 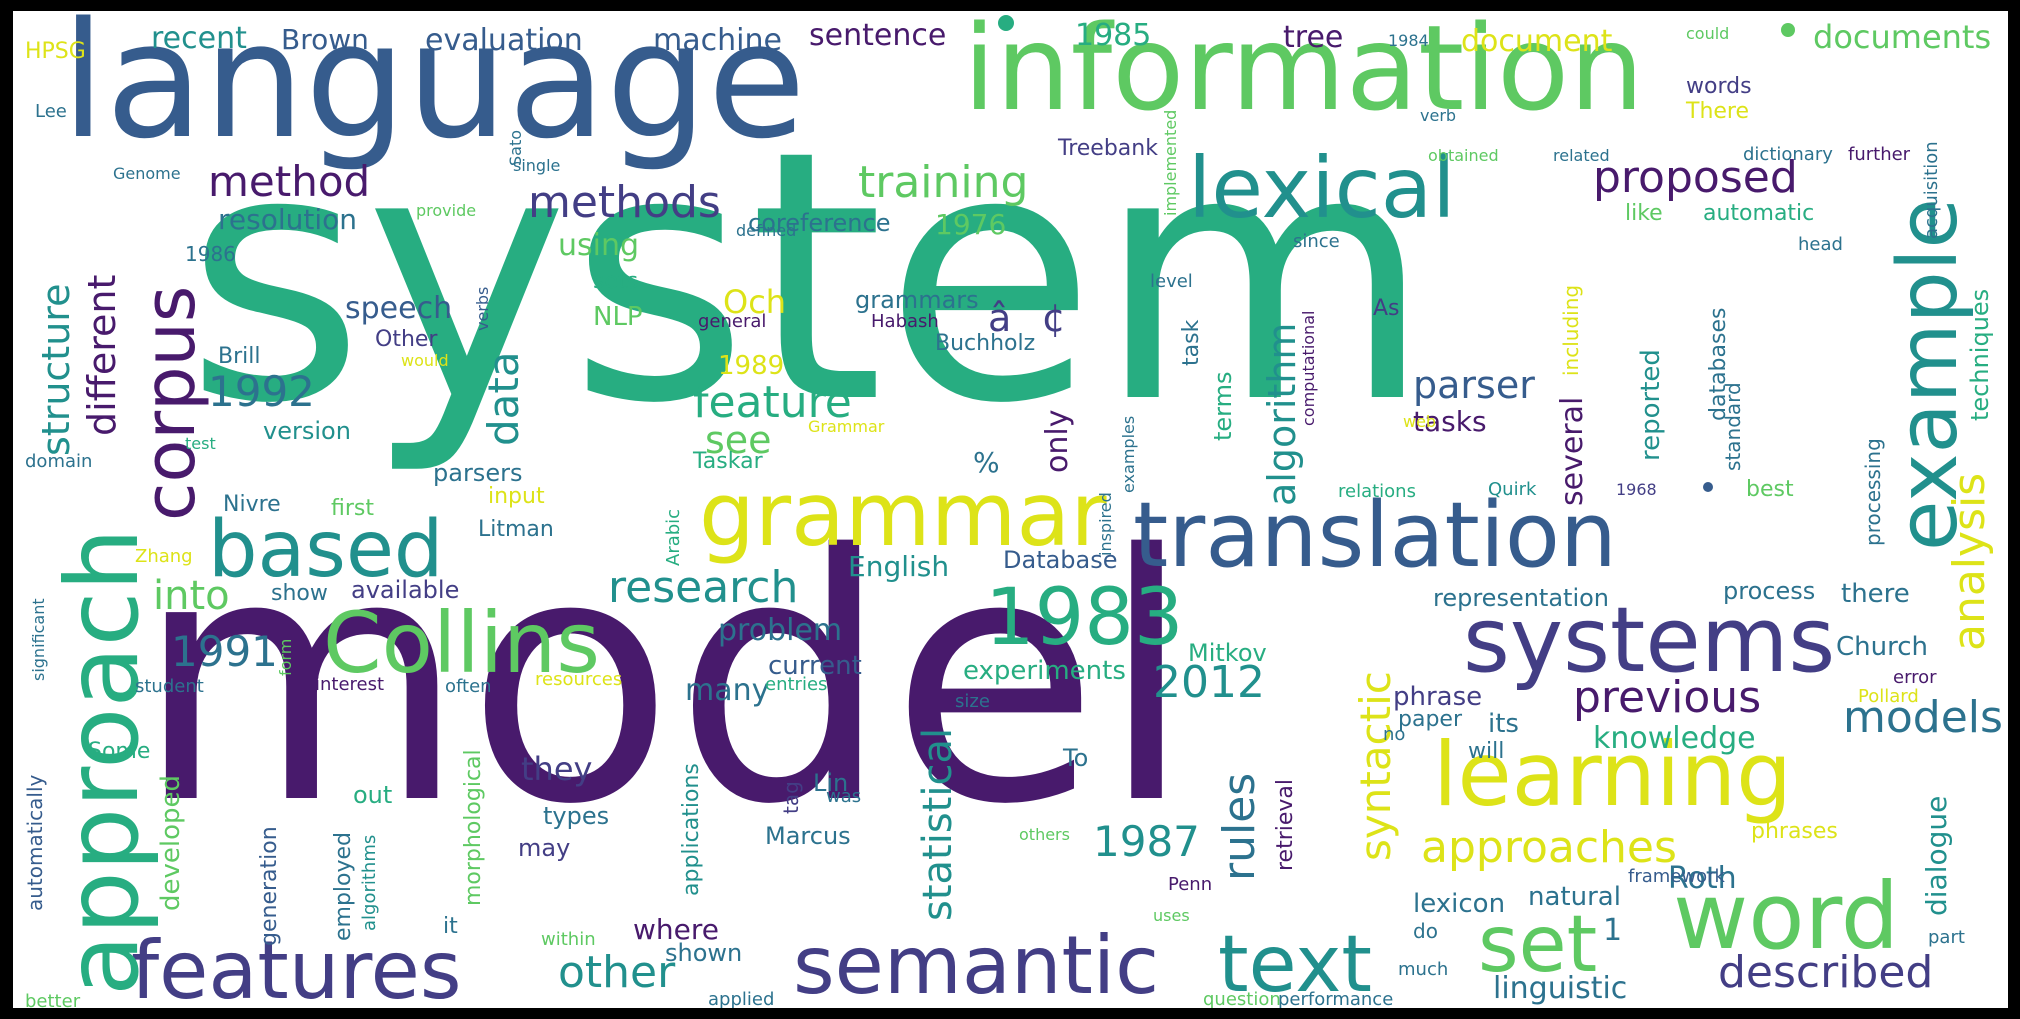 I want to click on word-terms: terms, so click(x=1223, y=406).